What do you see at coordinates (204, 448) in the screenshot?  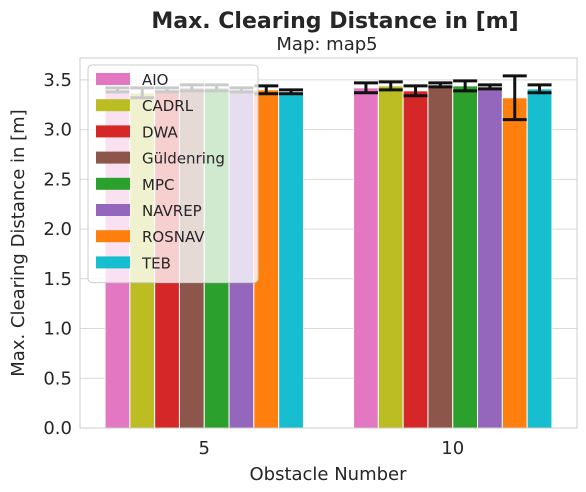 I see `x-tick-label: 5` at bounding box center [204, 448].